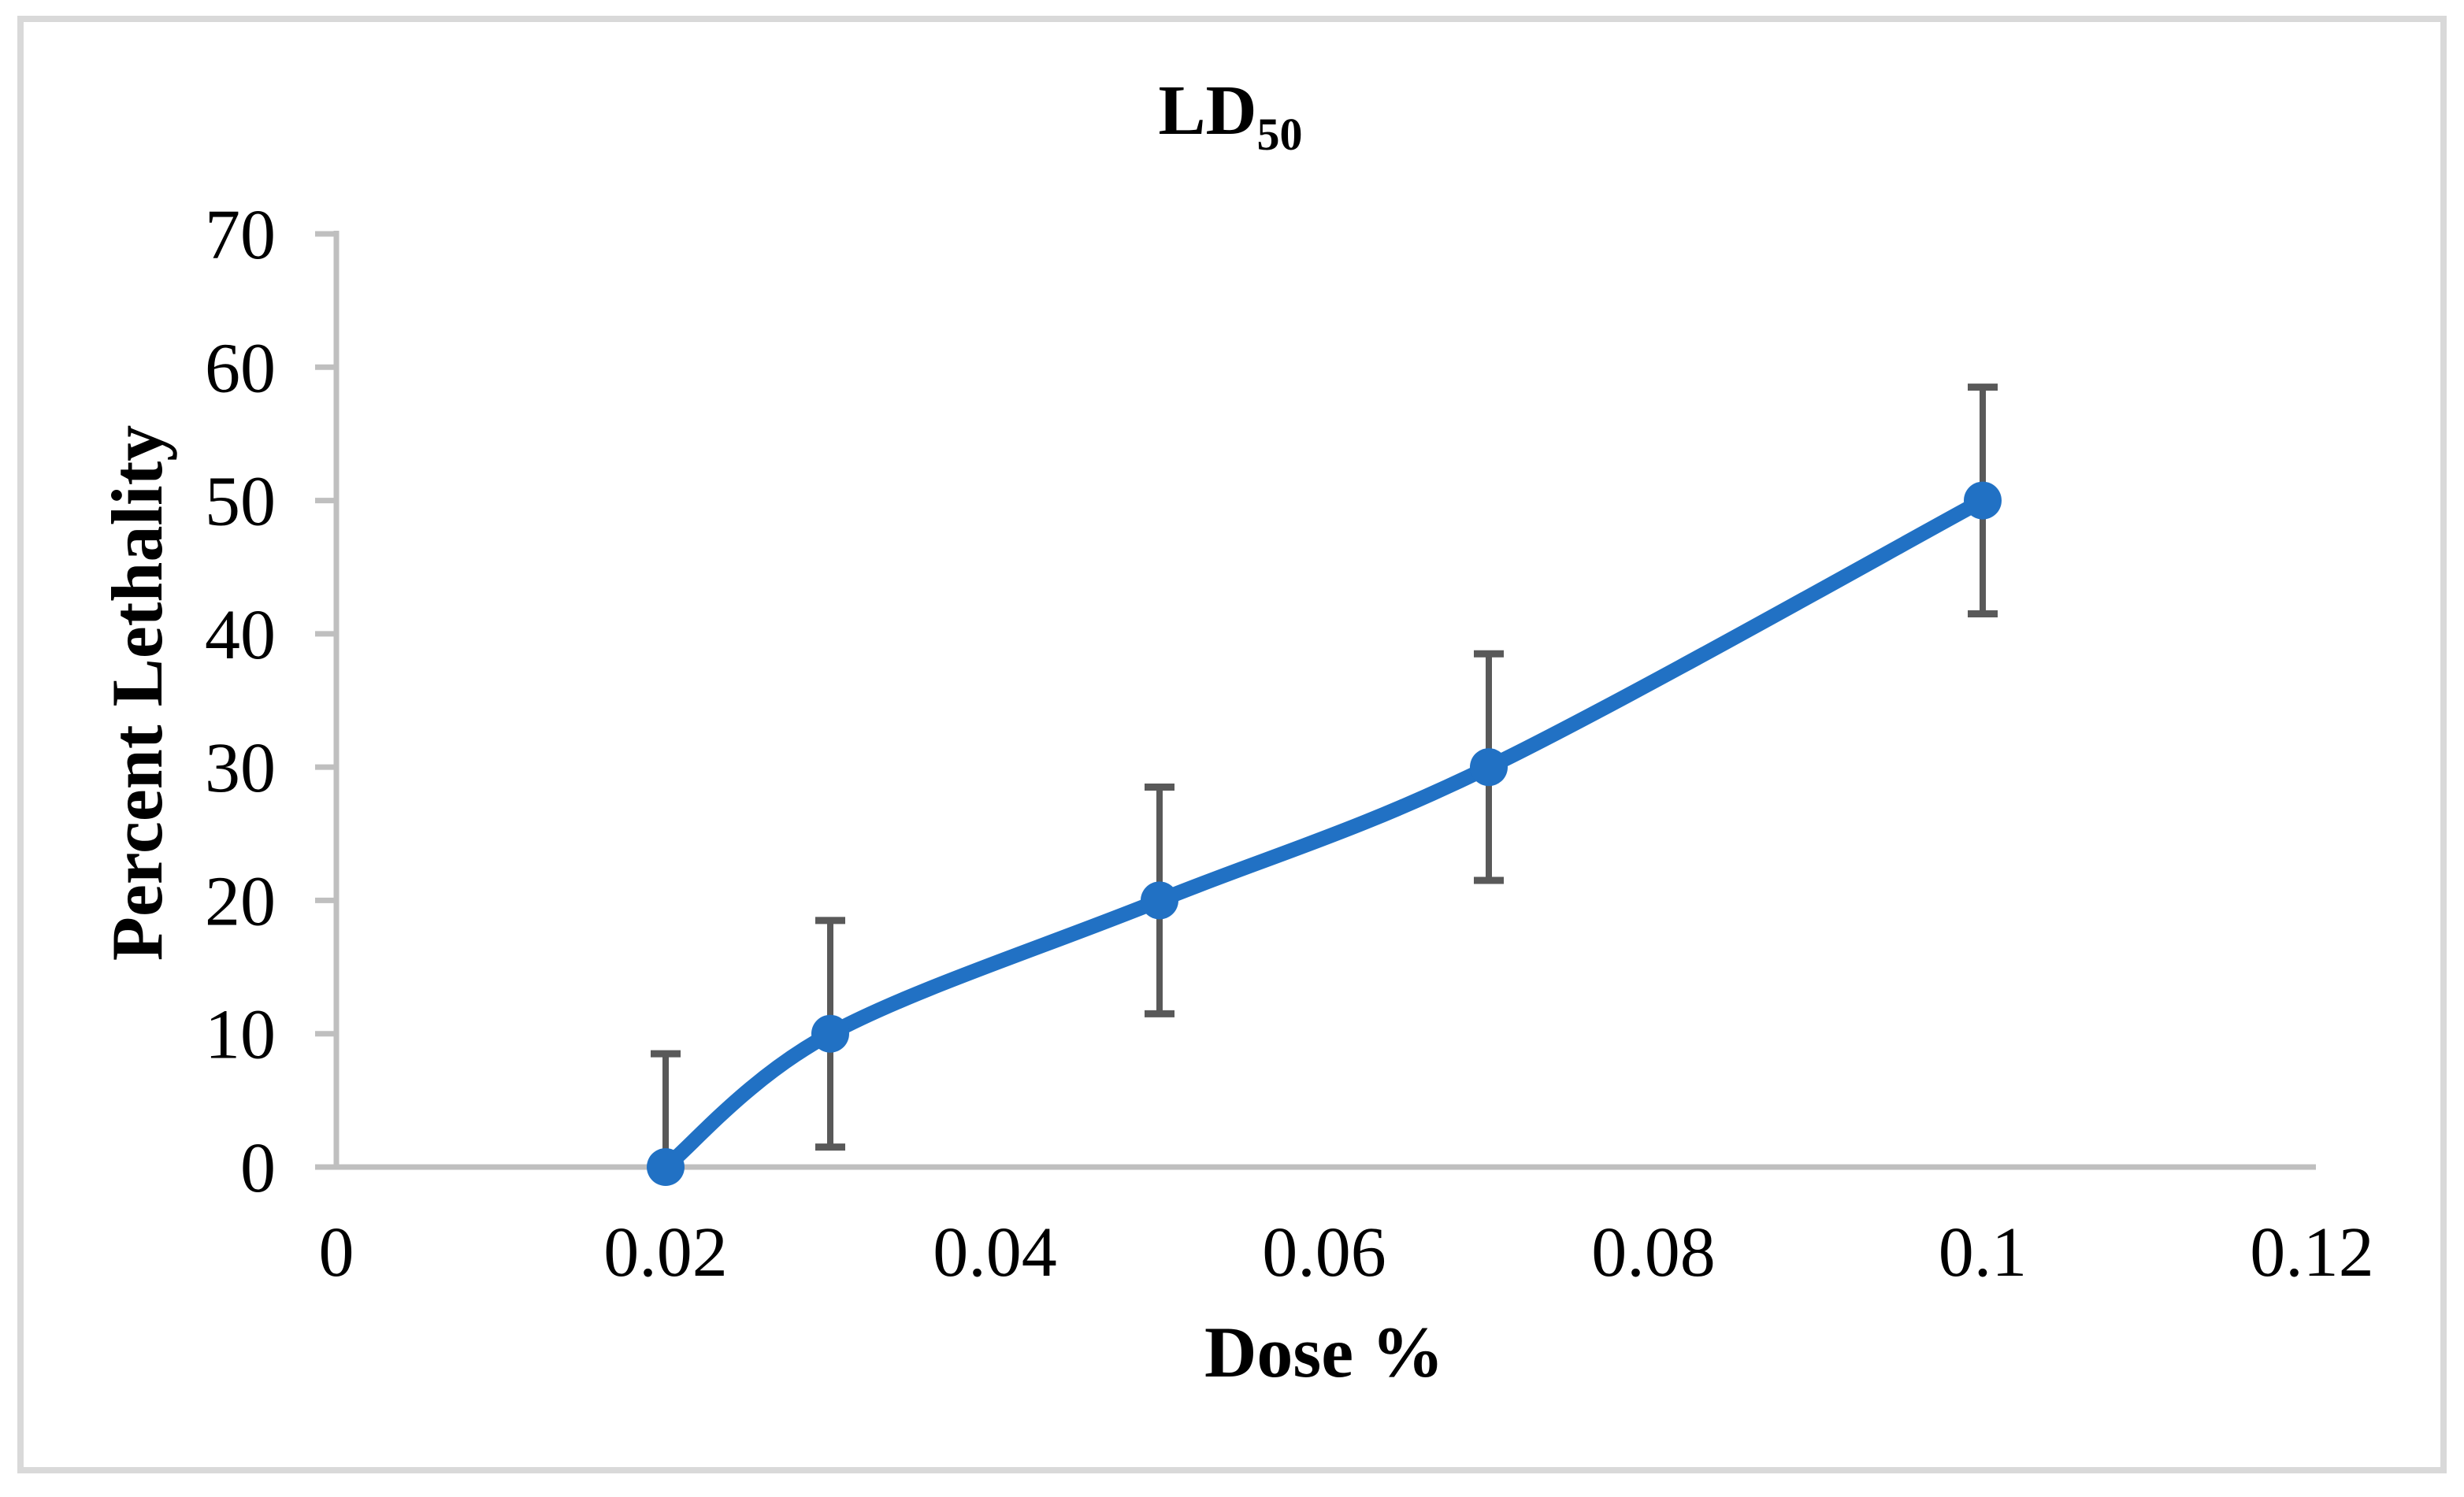 Image resolution: width=2464 pixels, height=1497 pixels. Describe the element at coordinates (137, 693) in the screenshot. I see `y-axis-title: Percent Lethality` at that location.